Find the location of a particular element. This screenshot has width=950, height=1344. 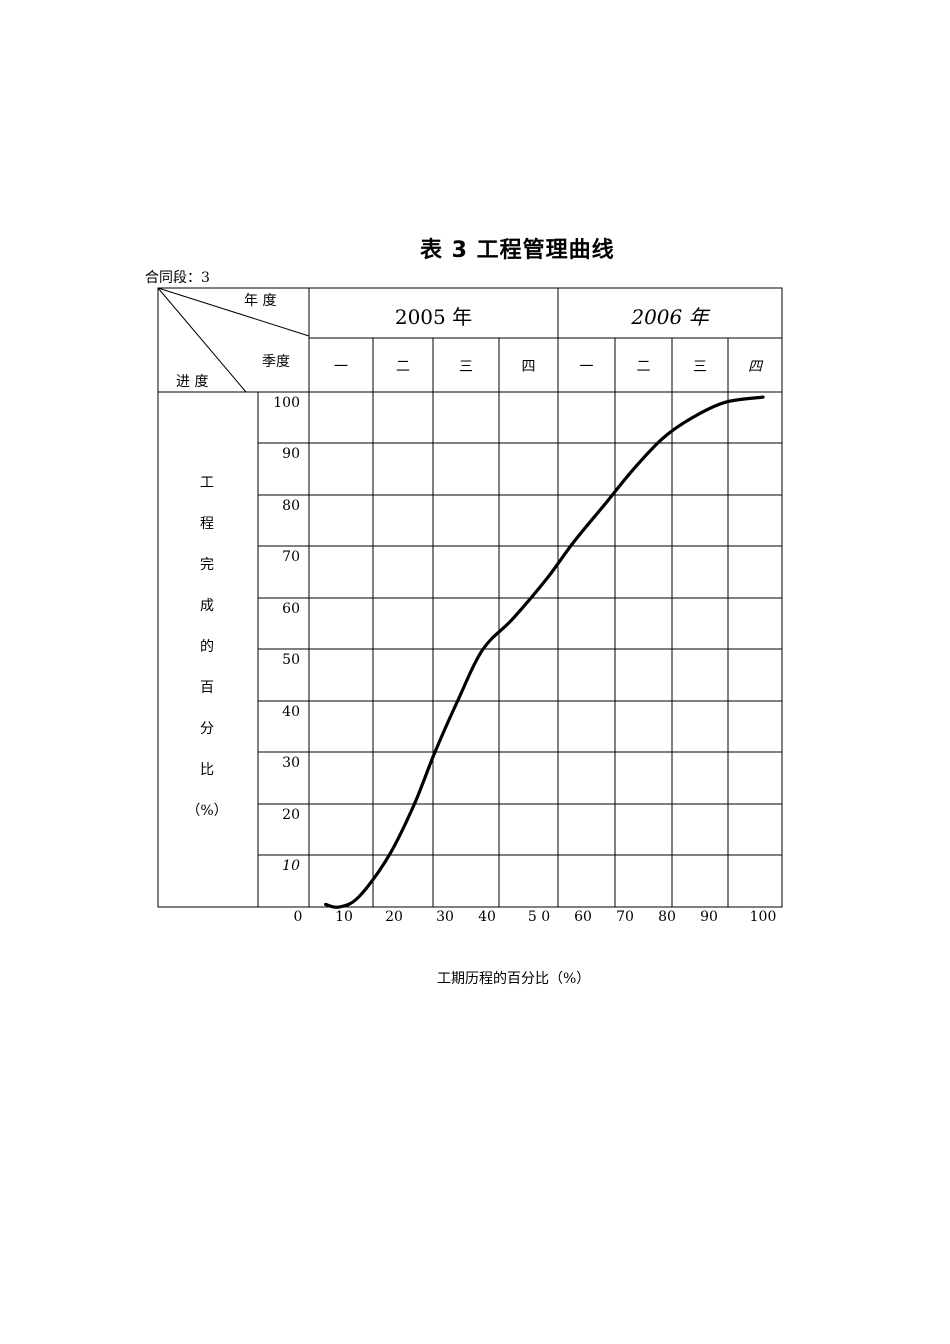

y-tick-label: 60 is located at coordinates (291, 609).